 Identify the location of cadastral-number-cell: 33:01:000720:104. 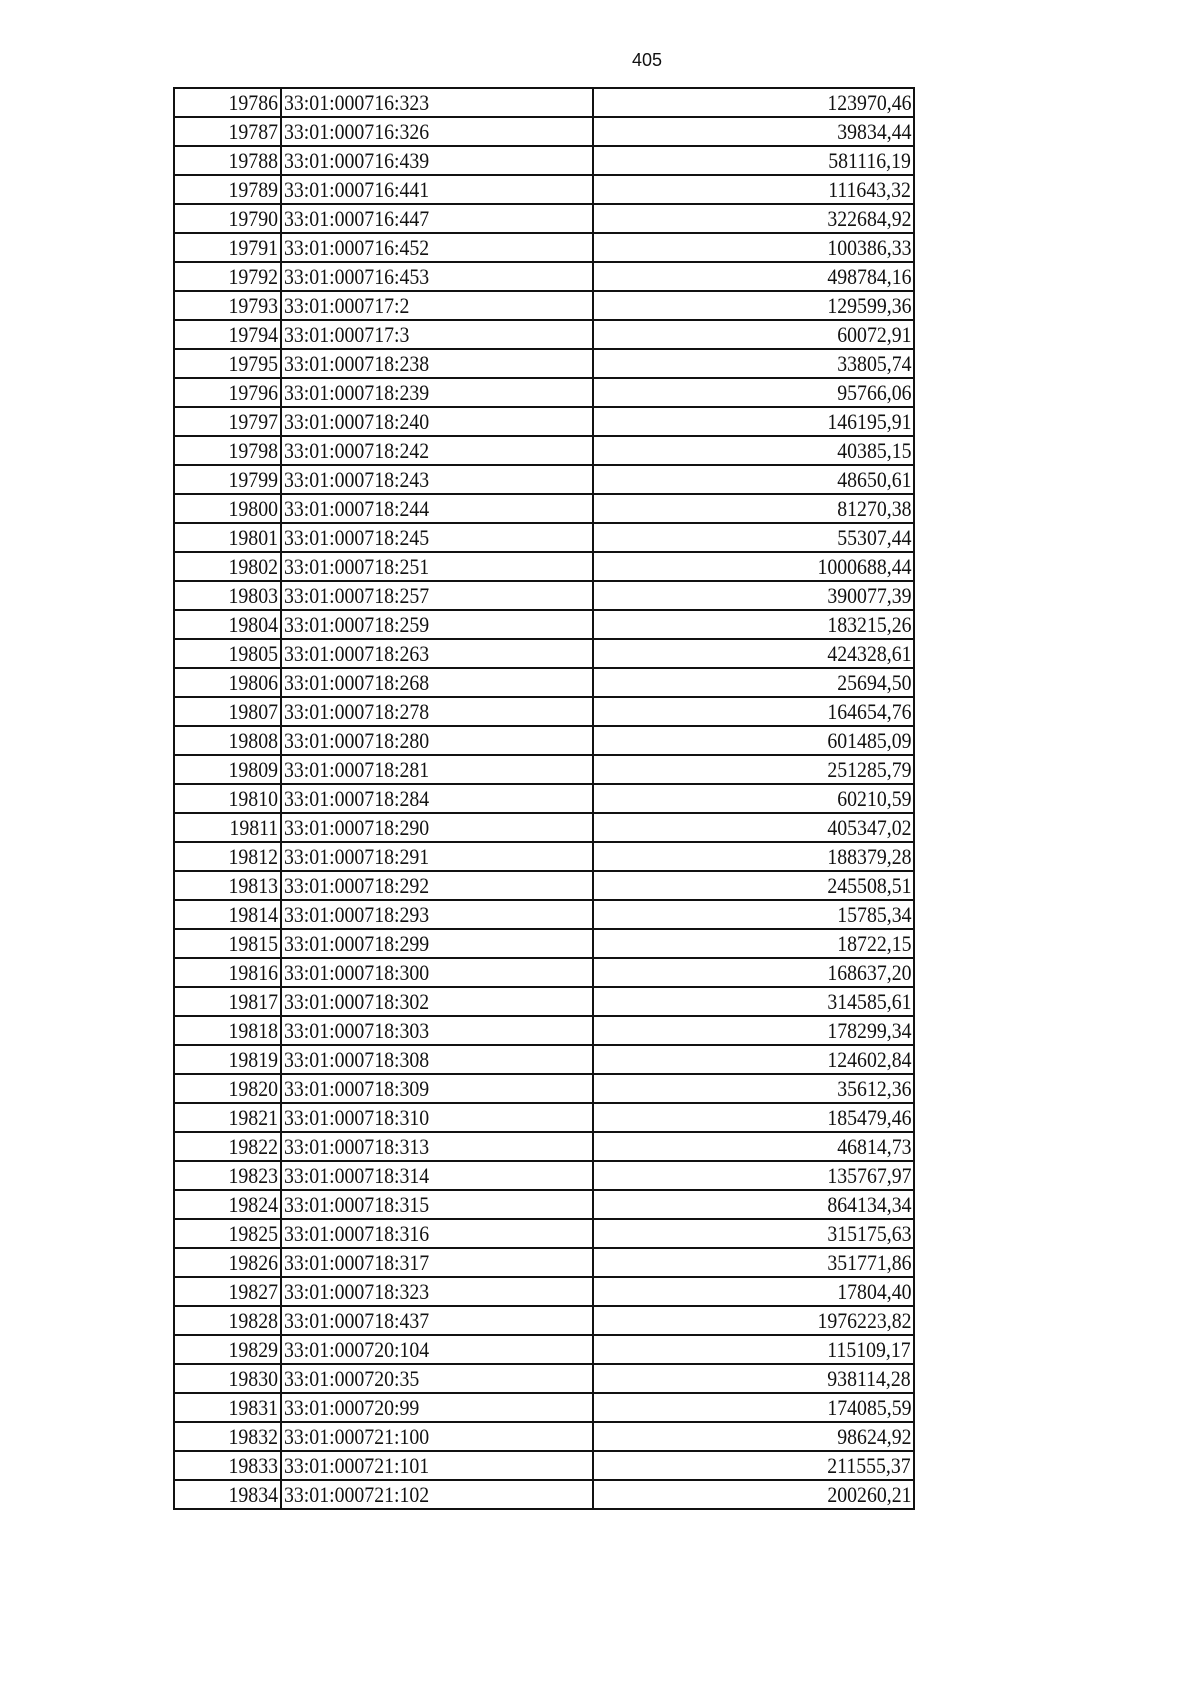
(437, 1349).